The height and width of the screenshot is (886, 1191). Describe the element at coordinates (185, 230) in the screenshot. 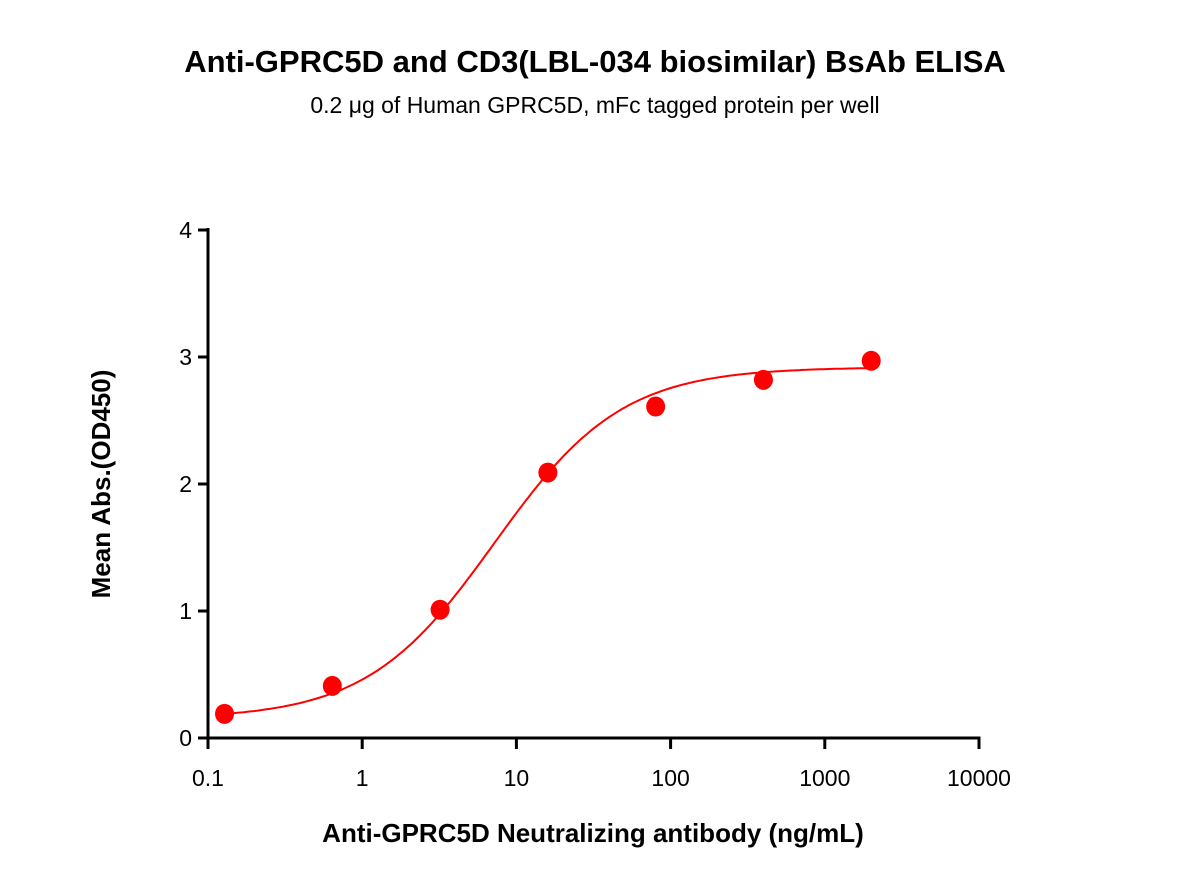

I see `y-tick-label: 4` at that location.